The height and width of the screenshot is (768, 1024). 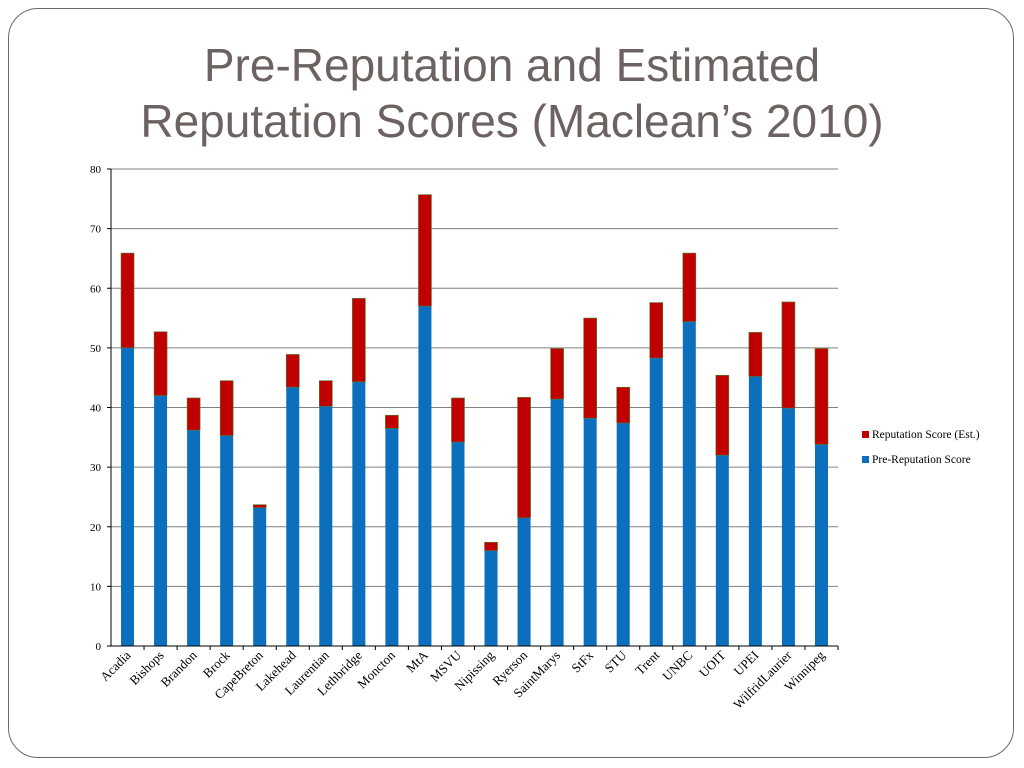 I want to click on bar-reputation-est-msvu, so click(x=458, y=420).